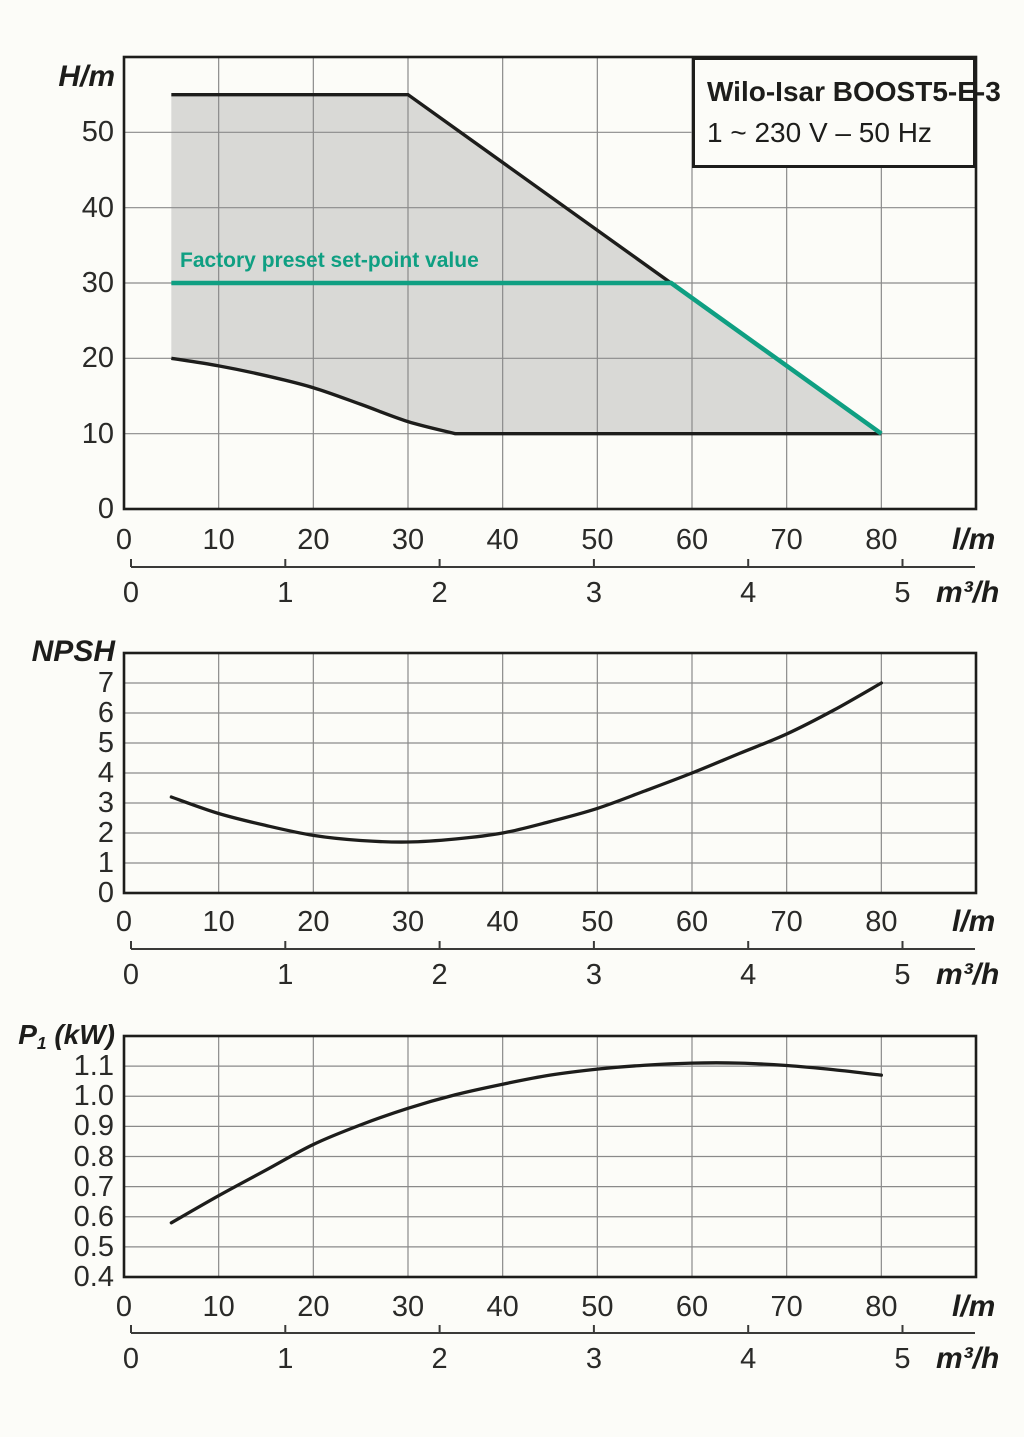 This screenshot has height=1437, width=1024. What do you see at coordinates (105, 743) in the screenshot?
I see `y-tick-label: 5` at bounding box center [105, 743].